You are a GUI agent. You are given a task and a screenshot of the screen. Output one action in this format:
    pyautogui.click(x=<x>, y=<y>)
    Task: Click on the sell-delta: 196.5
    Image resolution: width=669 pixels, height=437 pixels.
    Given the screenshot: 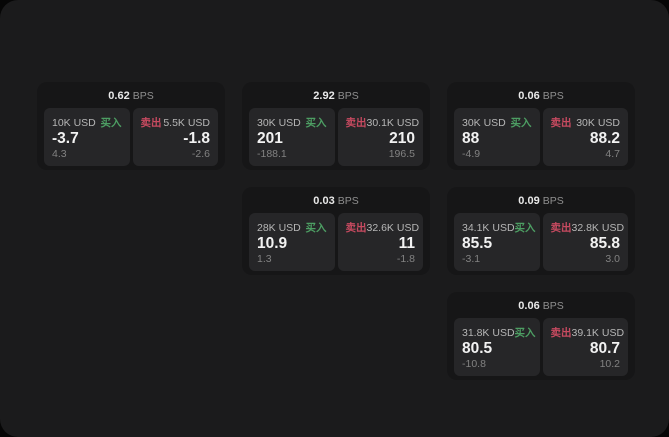 What is the action you would take?
    pyautogui.click(x=401, y=154)
    